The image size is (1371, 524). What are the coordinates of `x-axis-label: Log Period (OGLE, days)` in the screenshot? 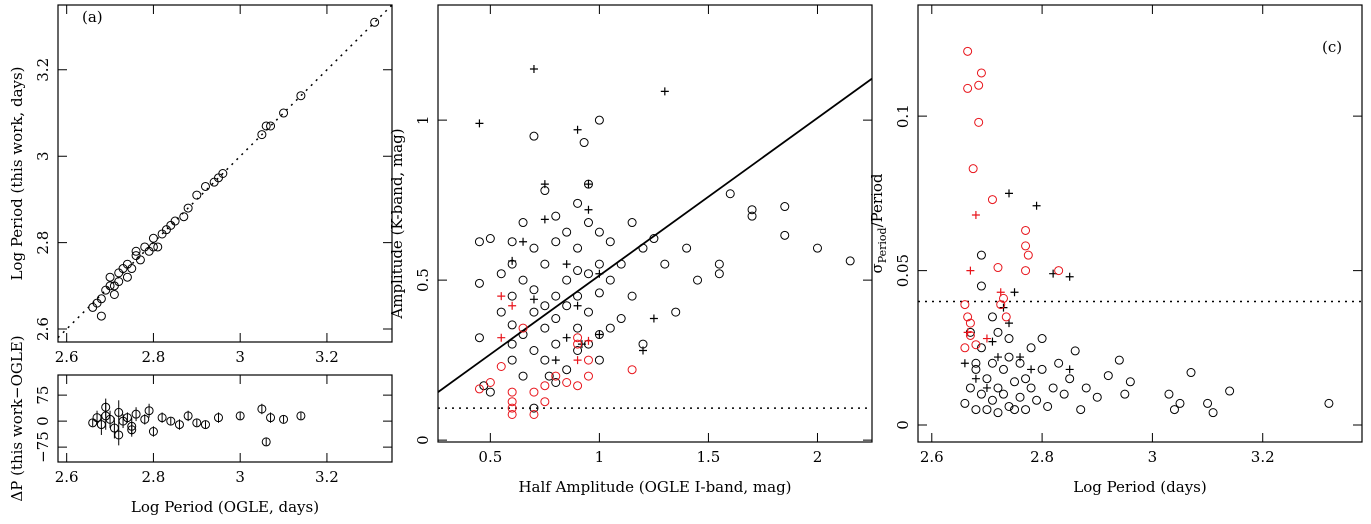 It's located at (225, 507).